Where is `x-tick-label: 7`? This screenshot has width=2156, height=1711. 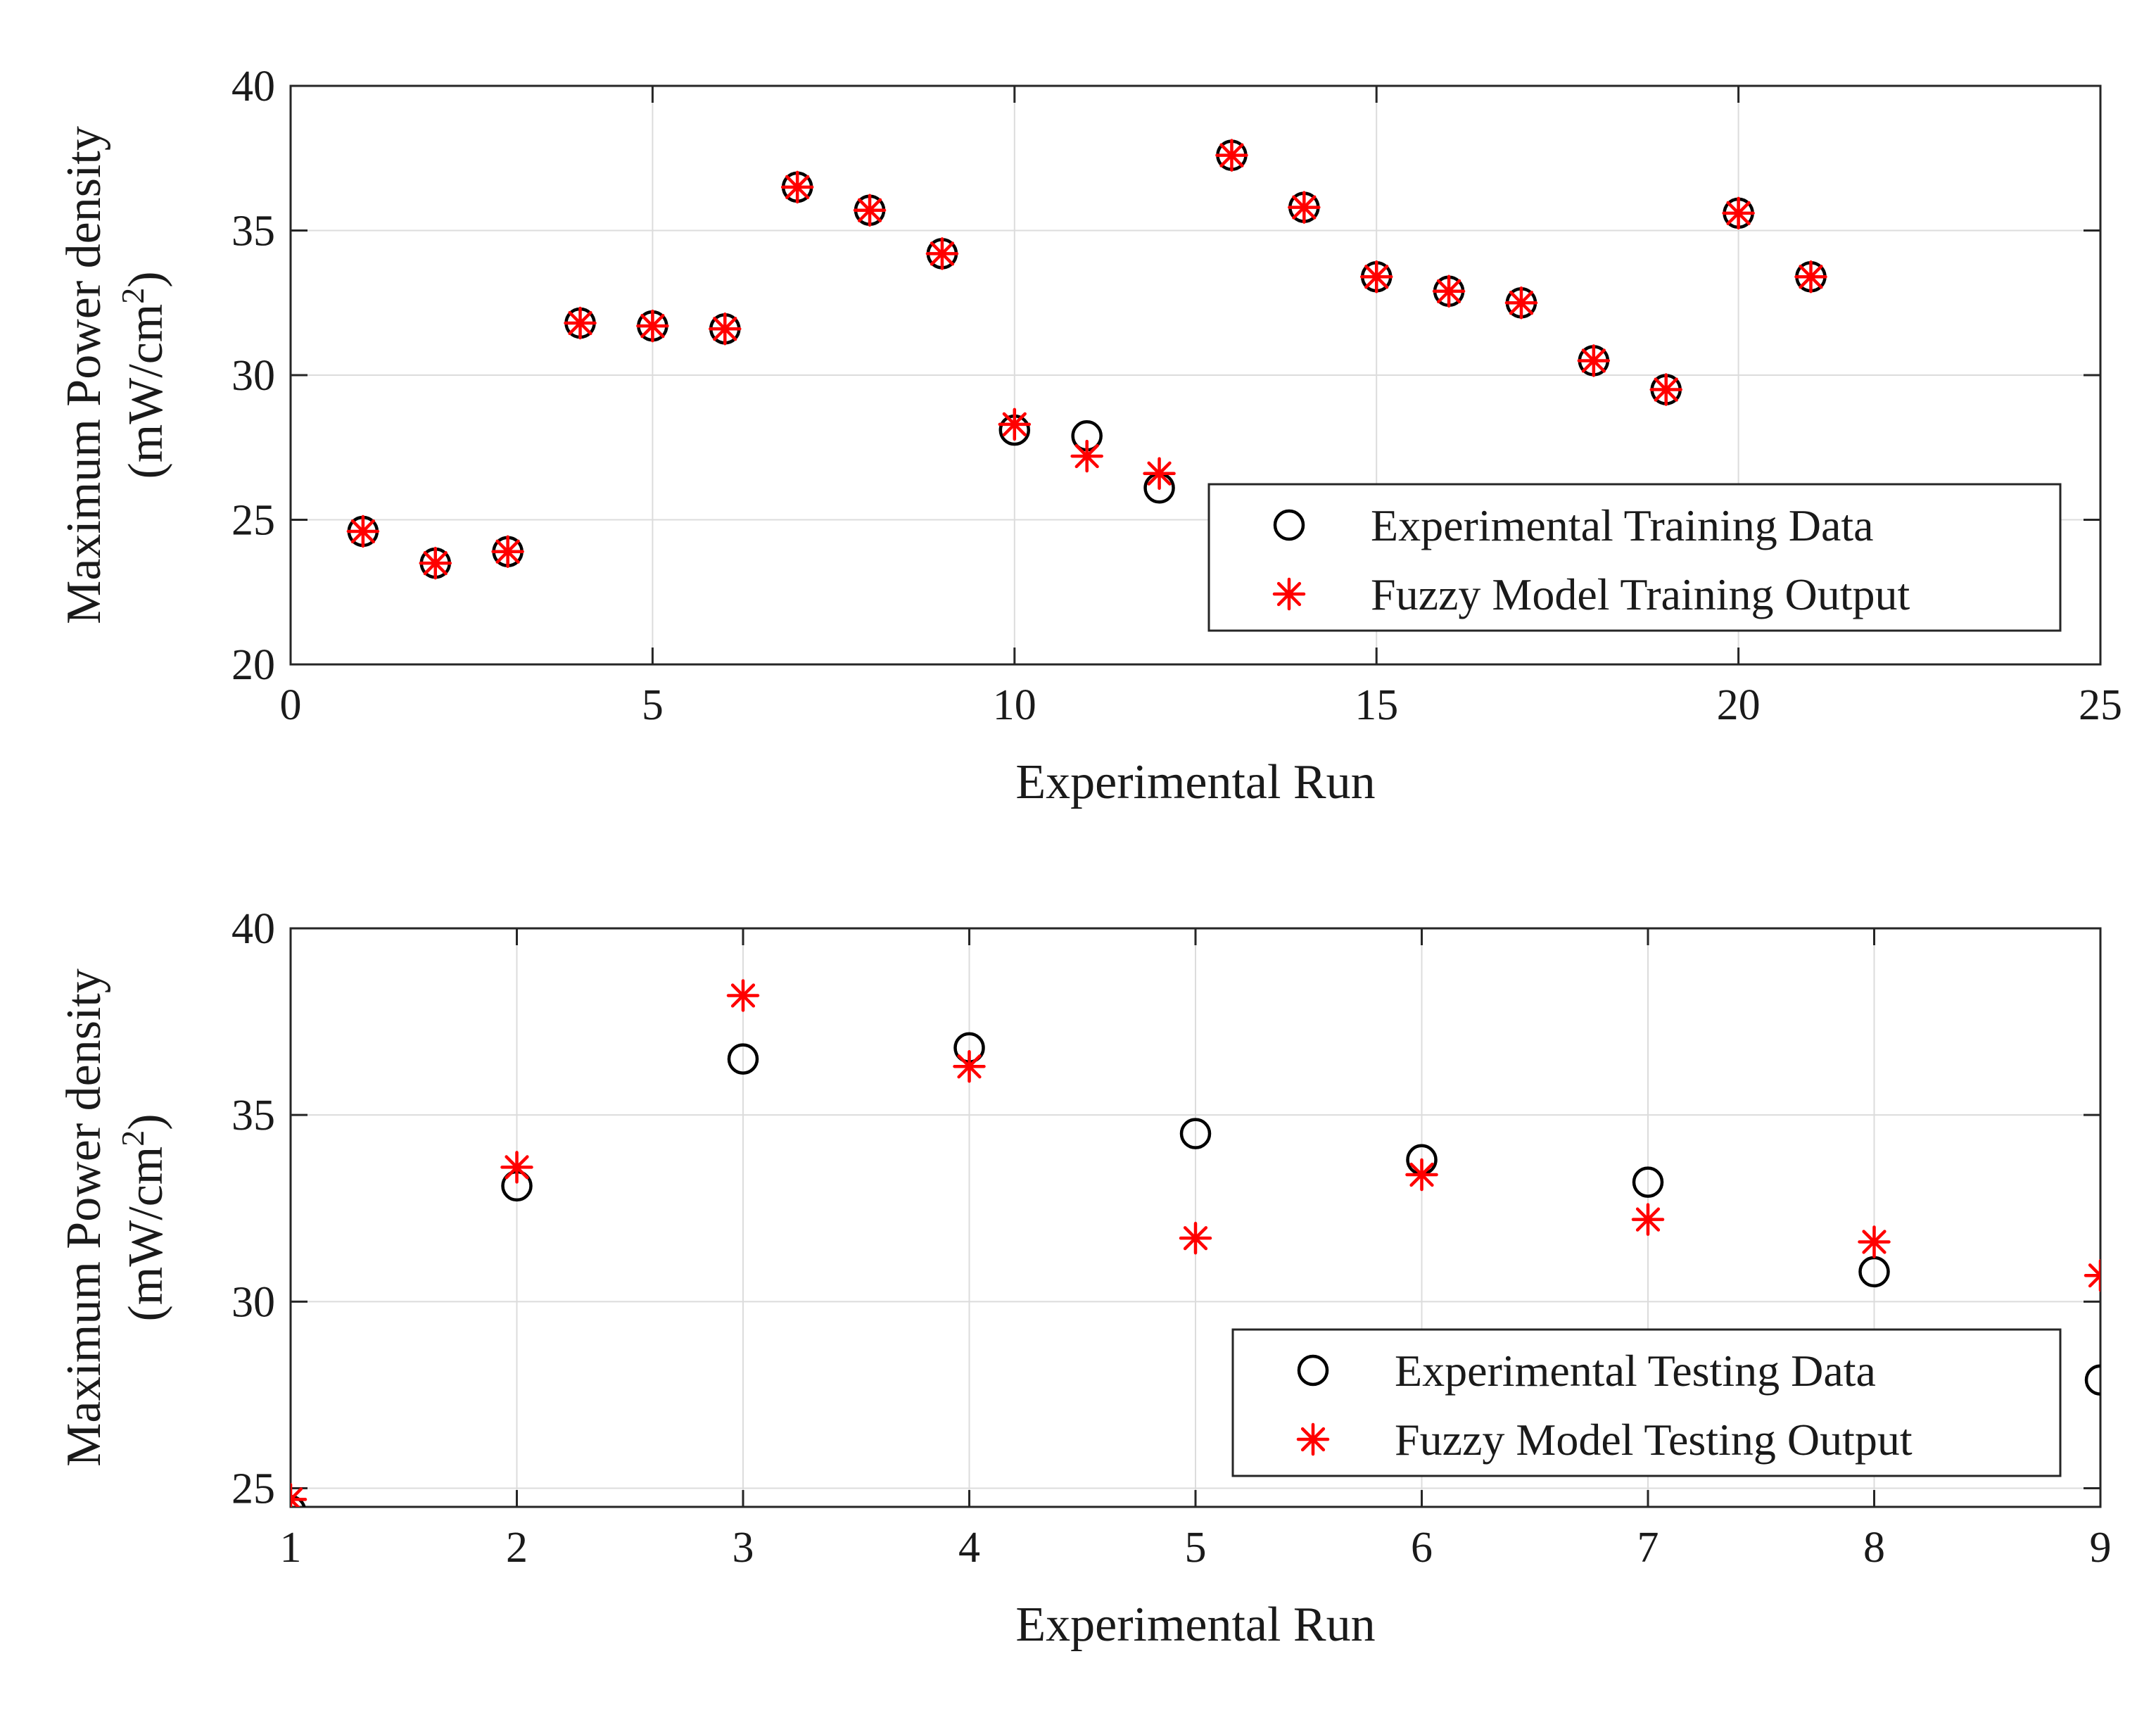
x-tick-label: 7 is located at coordinates (1648, 1548).